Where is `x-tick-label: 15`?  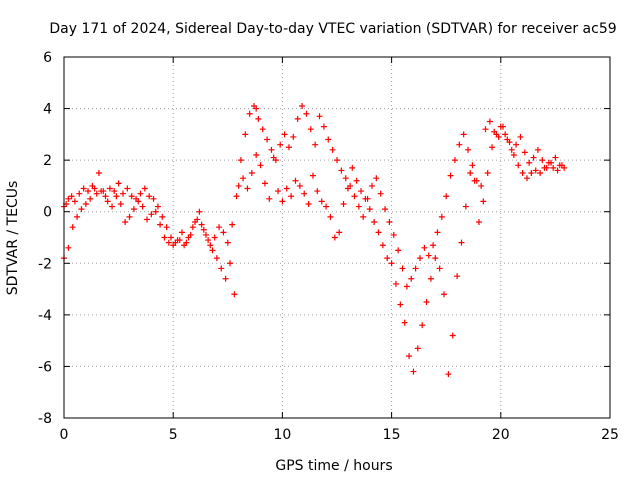 x-tick-label: 15 is located at coordinates (392, 435).